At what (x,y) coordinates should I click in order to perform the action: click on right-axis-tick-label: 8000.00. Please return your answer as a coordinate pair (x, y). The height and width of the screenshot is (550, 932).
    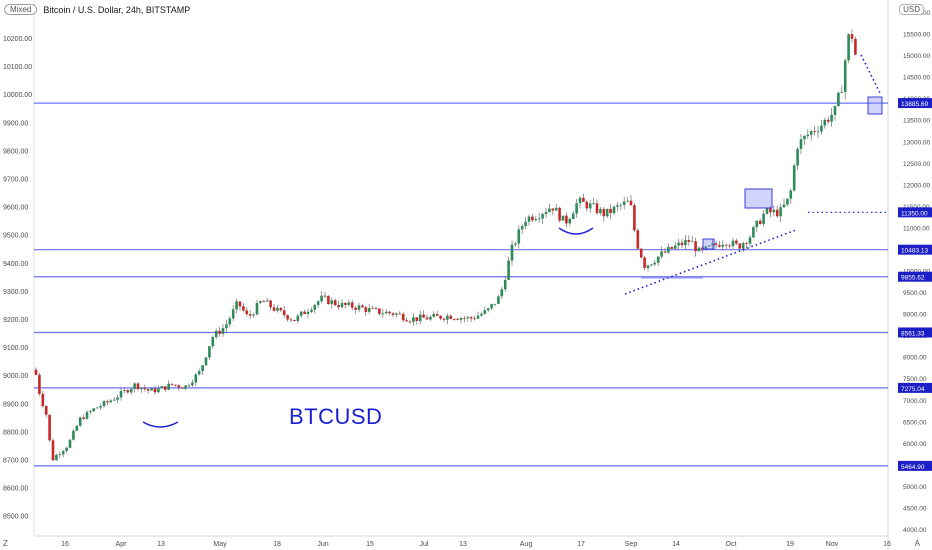
    Looking at the image, I should click on (915, 358).